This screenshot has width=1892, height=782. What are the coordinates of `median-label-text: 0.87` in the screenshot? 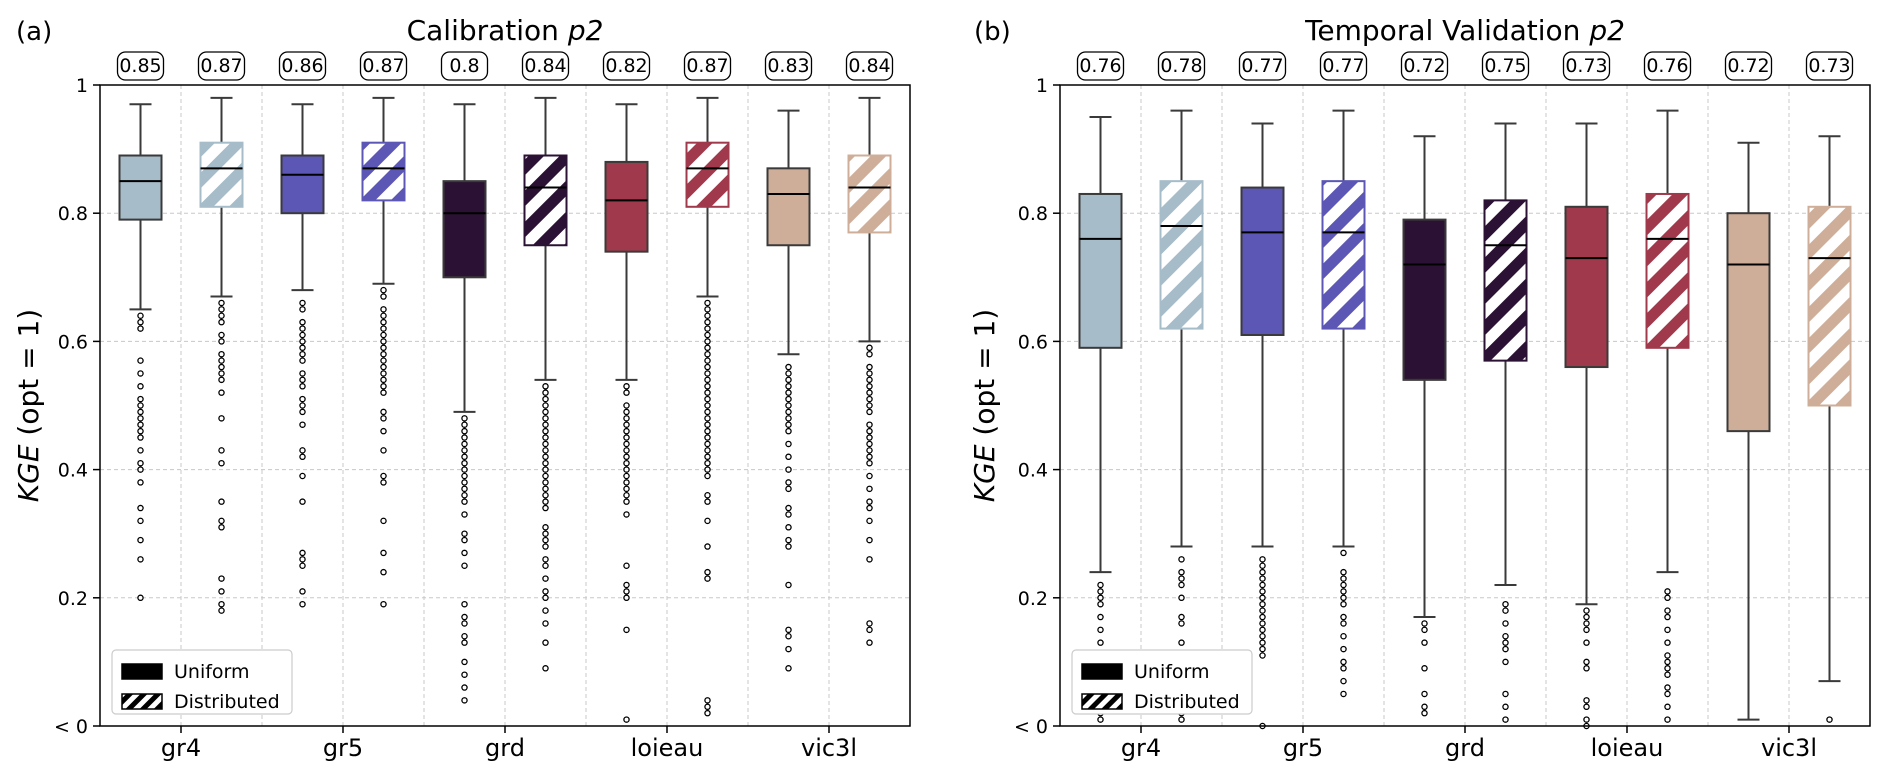 It's located at (221, 66).